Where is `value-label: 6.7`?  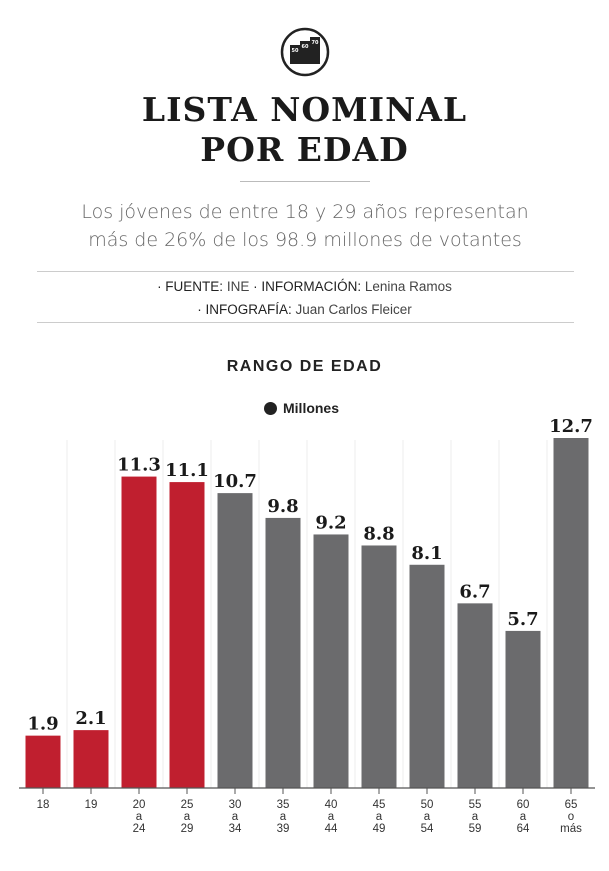 value-label: 6.7 is located at coordinates (474, 591).